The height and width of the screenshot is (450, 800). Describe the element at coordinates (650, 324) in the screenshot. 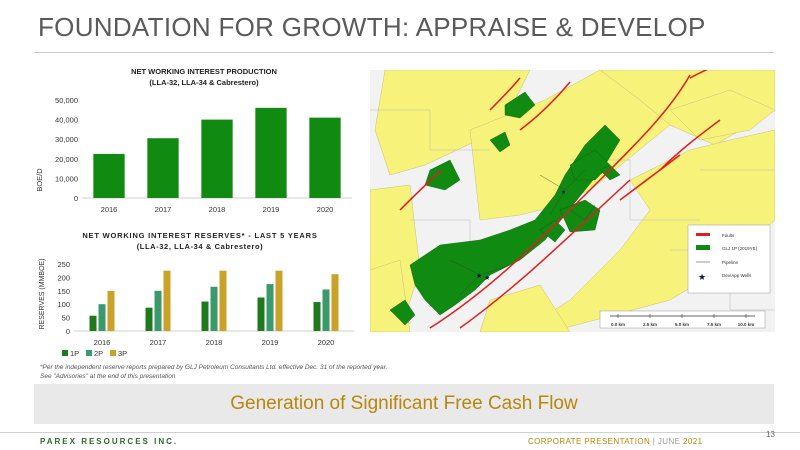

I see `scale-label: 2.5 km` at that location.